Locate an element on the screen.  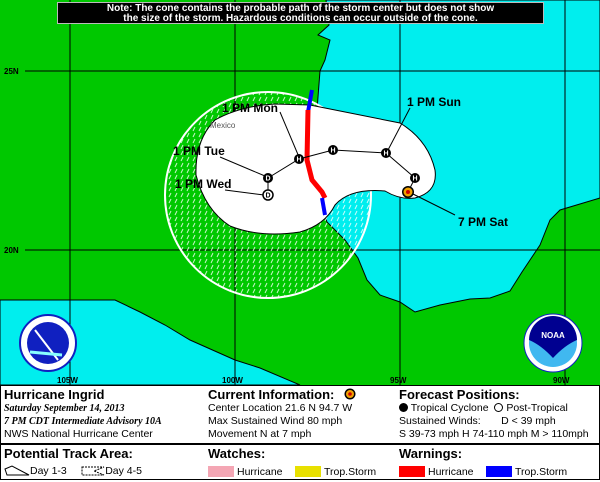
noaa-text: NOAA is located at coordinates (553, 335).